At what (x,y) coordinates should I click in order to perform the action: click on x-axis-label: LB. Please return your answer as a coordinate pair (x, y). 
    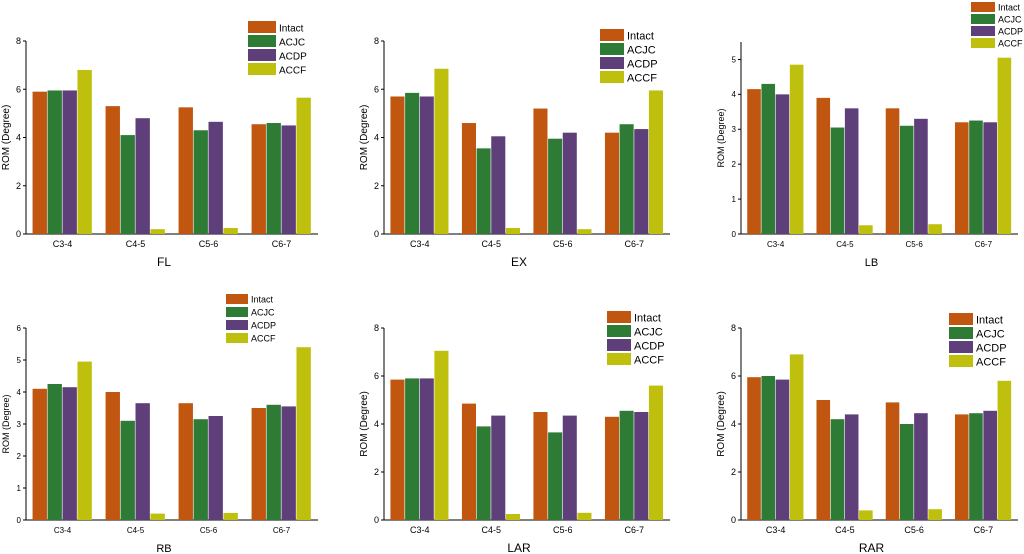
    Looking at the image, I should click on (871, 263).